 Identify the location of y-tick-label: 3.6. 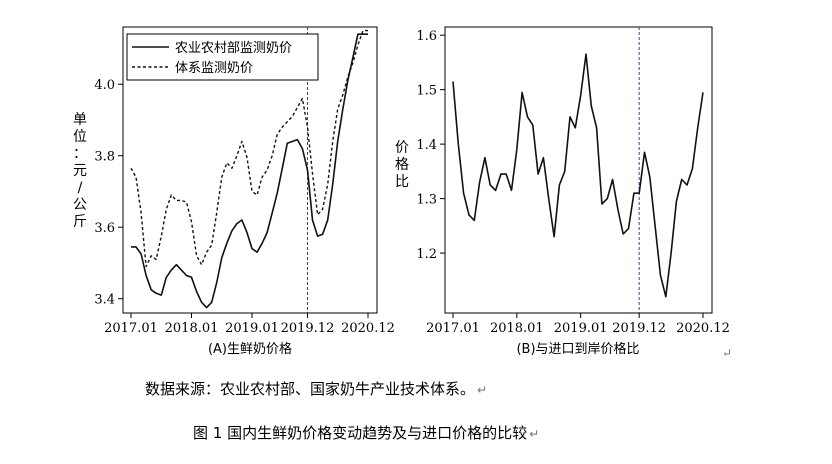
(104, 228).